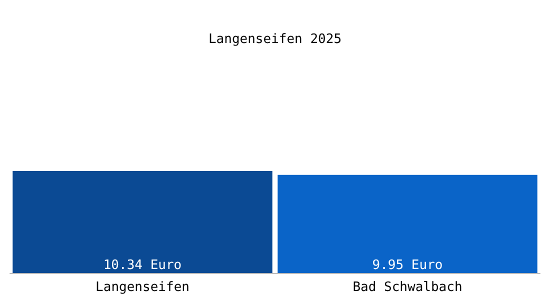 The image size is (550, 300). What do you see at coordinates (407, 287) in the screenshot?
I see `x-tick-label: Bad Schwalbach` at bounding box center [407, 287].